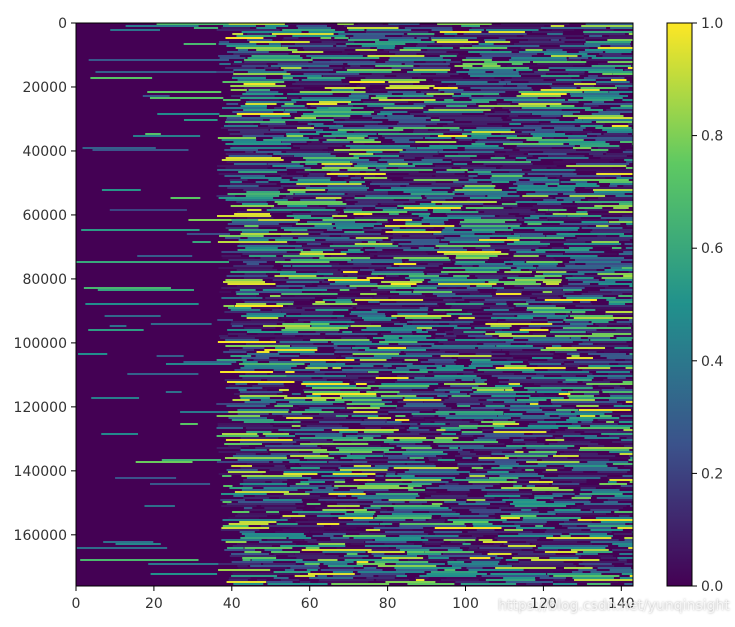 This screenshot has height=627, width=735. What do you see at coordinates (40, 408) in the screenshot?
I see `y-tick-label: 120000` at bounding box center [40, 408].